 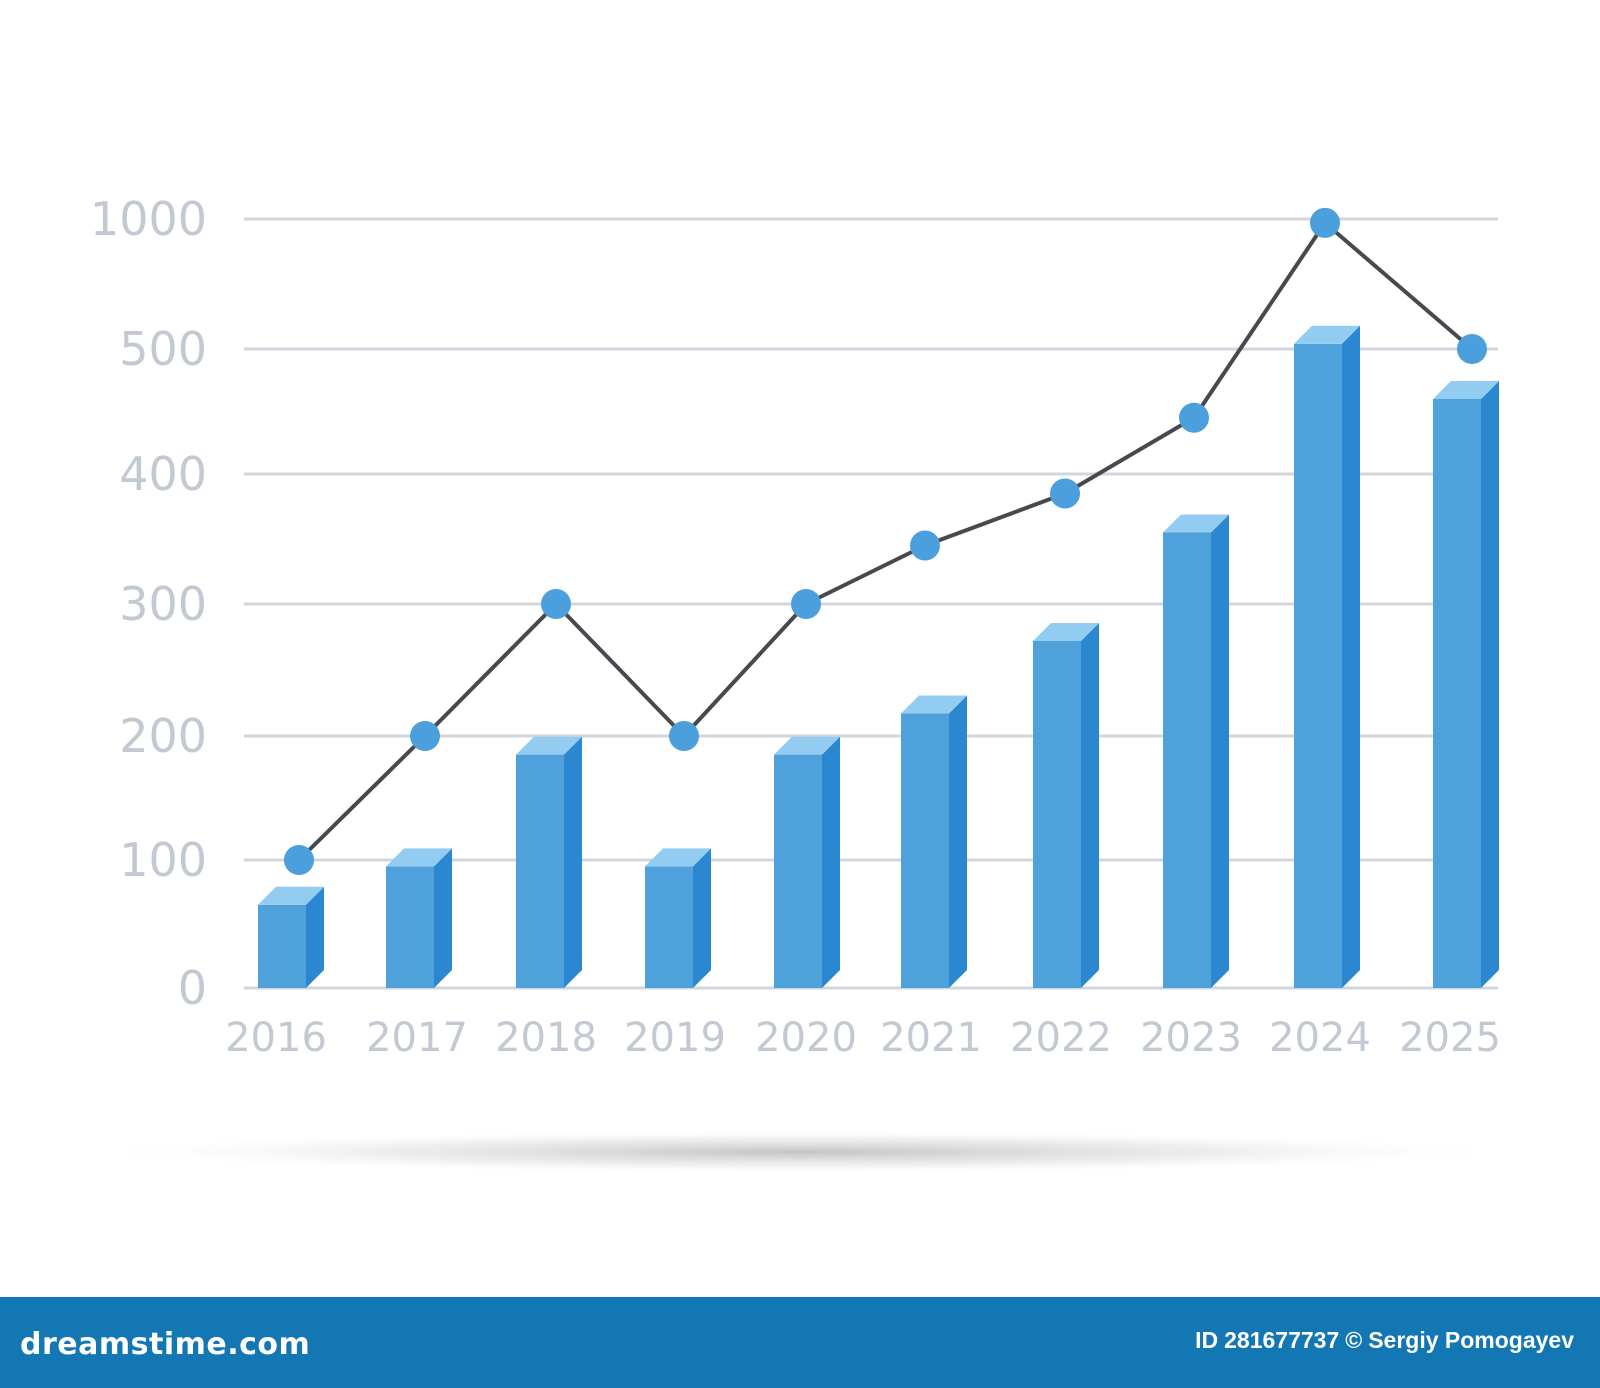 I want to click on copyright-icon: ©, so click(x=1354, y=1340).